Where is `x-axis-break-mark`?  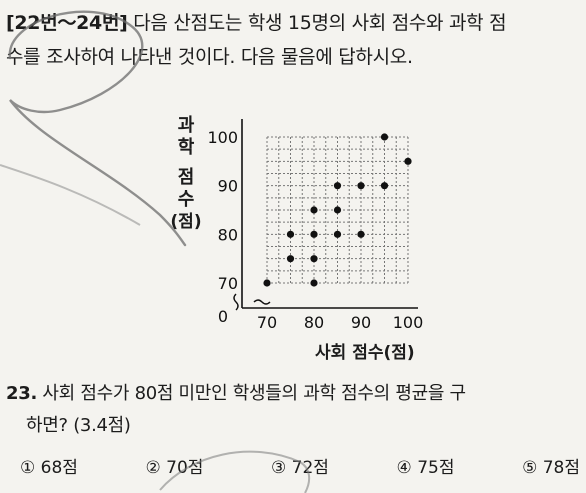 x-axis-break-mark is located at coordinates (262, 302).